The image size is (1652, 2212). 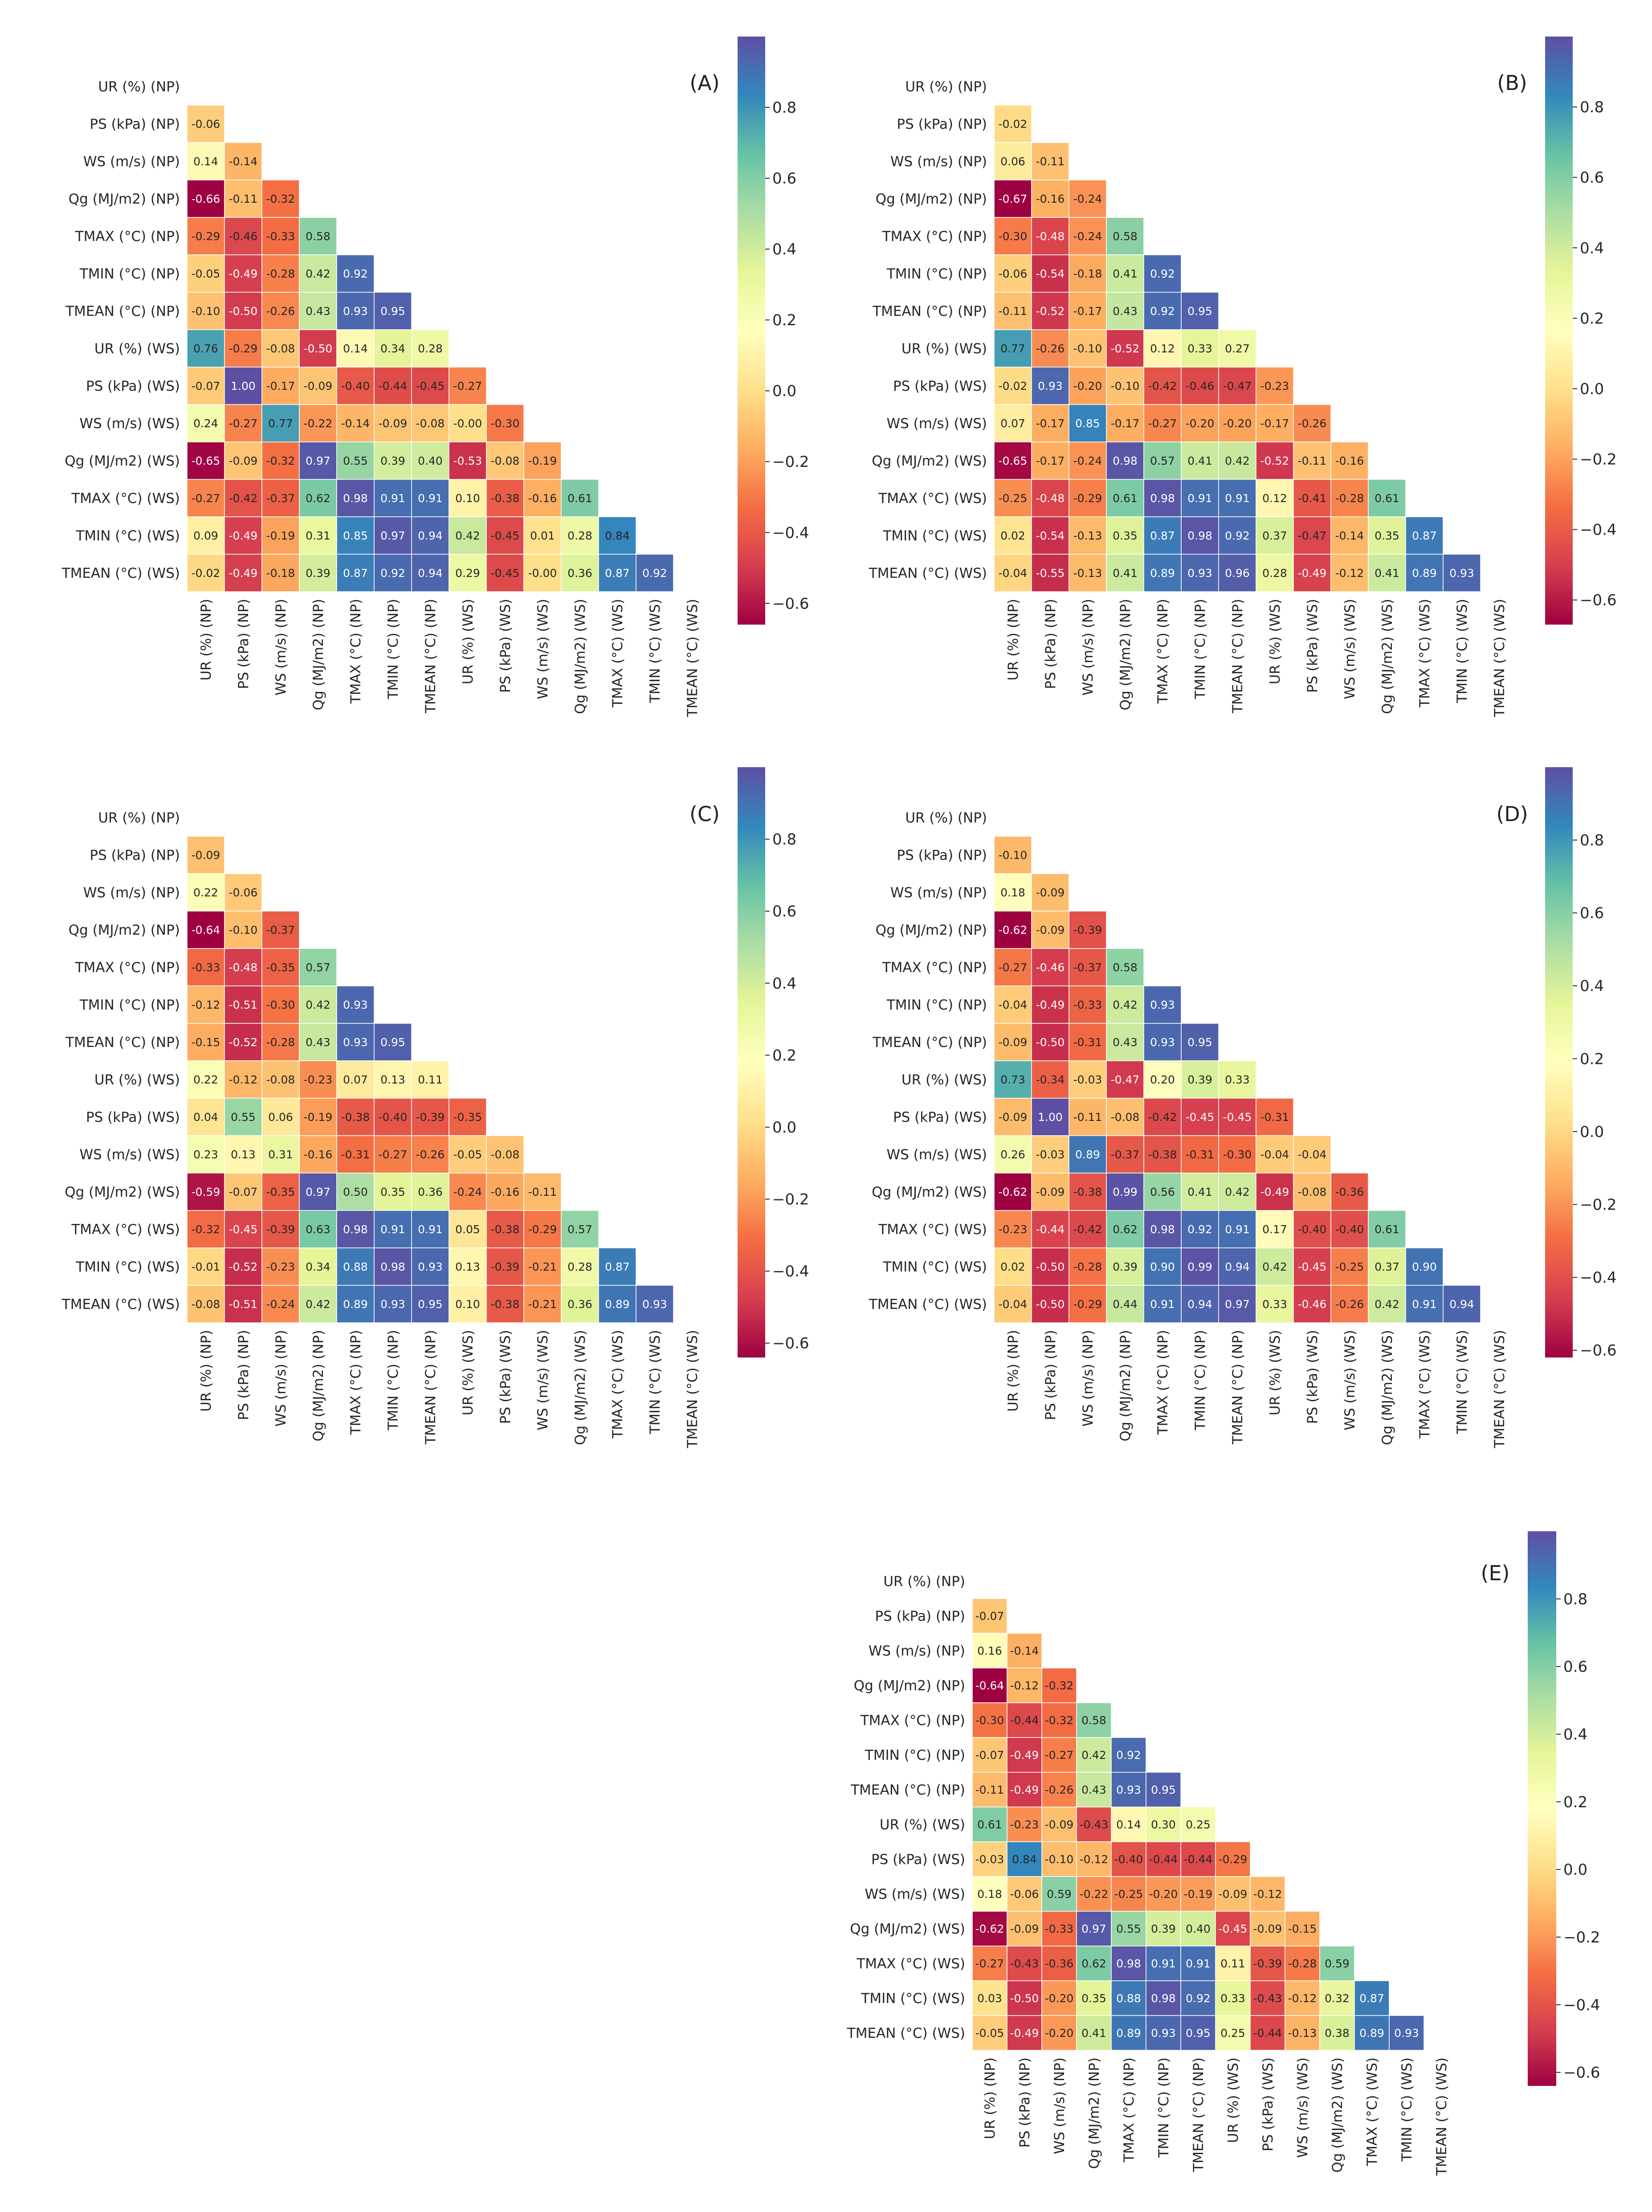 What do you see at coordinates (392, 1192) in the screenshot?
I see `cell-value-label: 0.35` at bounding box center [392, 1192].